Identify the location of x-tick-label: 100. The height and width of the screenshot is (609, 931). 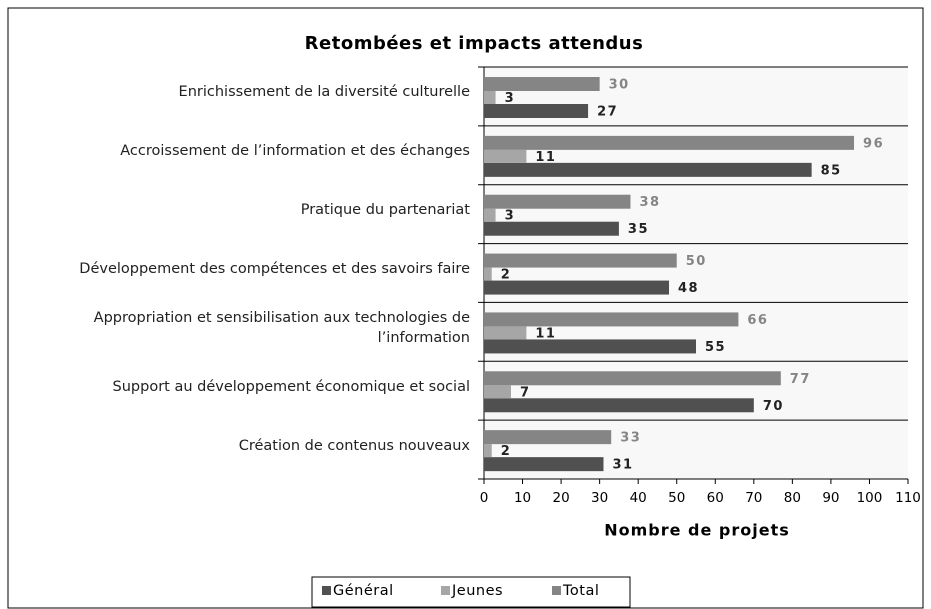
(870, 498).